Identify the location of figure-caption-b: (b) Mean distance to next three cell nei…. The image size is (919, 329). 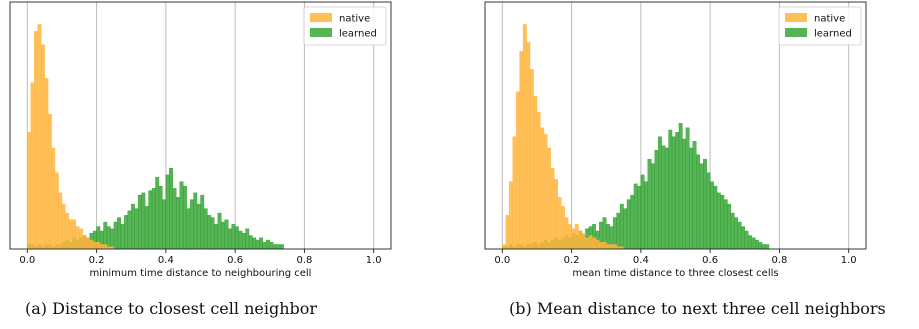
(697, 308).